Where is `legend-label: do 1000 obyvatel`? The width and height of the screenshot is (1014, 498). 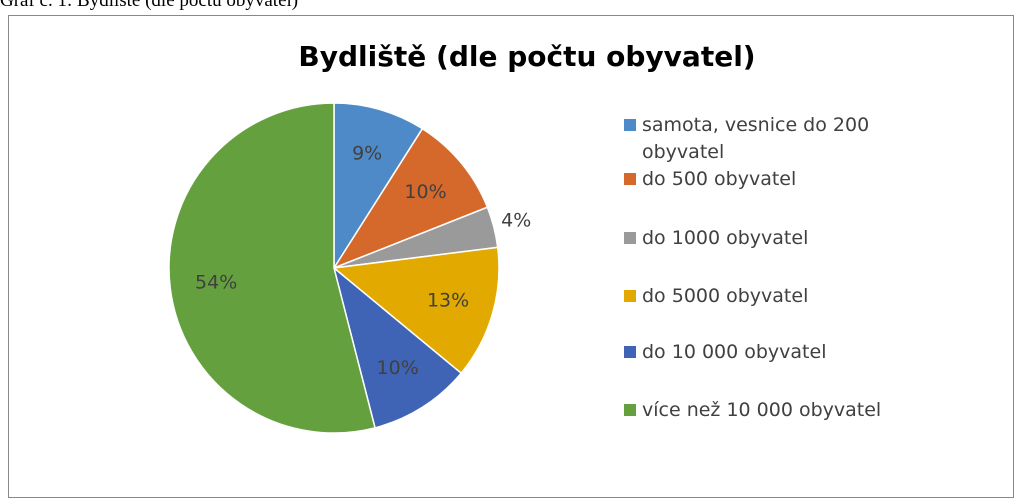
legend-label: do 1000 obyvatel is located at coordinates (725, 238).